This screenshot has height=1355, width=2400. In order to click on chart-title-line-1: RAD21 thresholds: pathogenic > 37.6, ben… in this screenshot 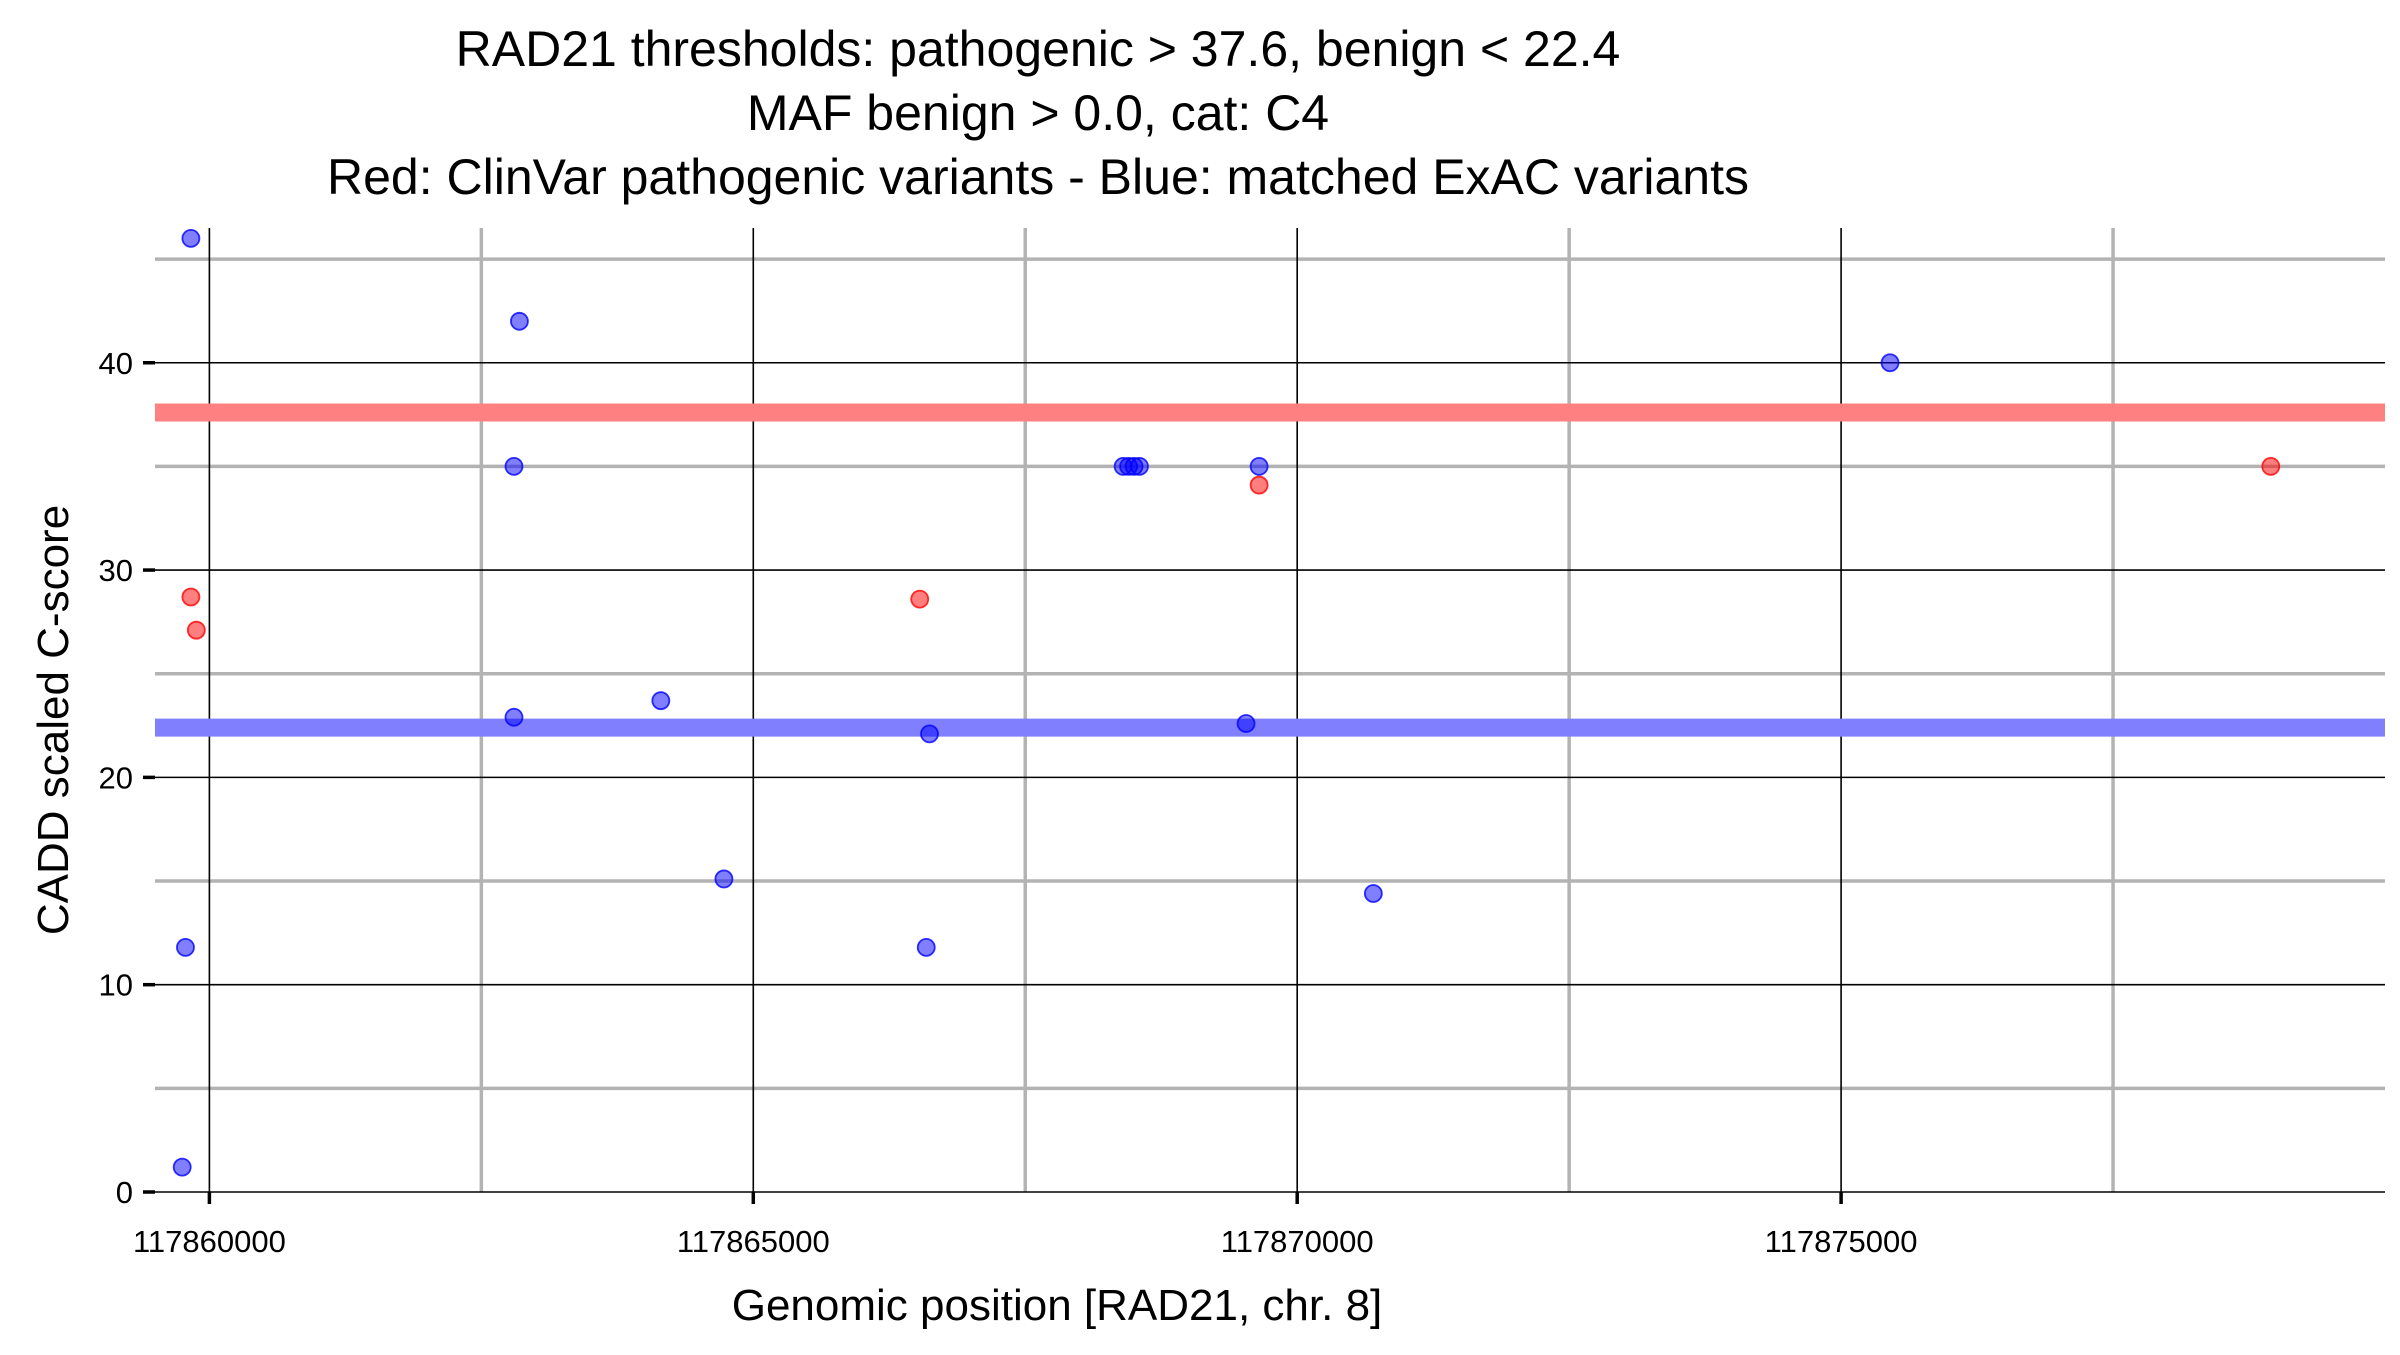, I will do `click(1038, 49)`.